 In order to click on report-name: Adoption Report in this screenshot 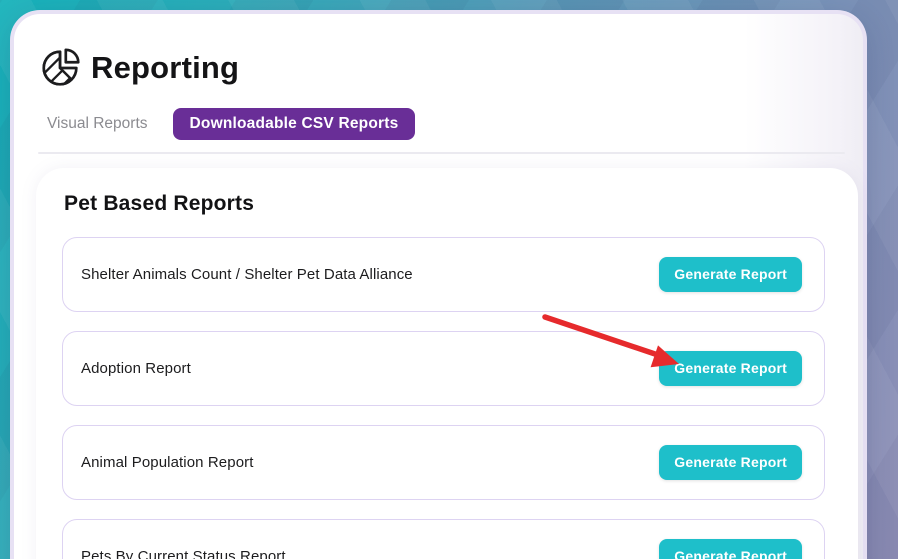, I will do `click(136, 368)`.